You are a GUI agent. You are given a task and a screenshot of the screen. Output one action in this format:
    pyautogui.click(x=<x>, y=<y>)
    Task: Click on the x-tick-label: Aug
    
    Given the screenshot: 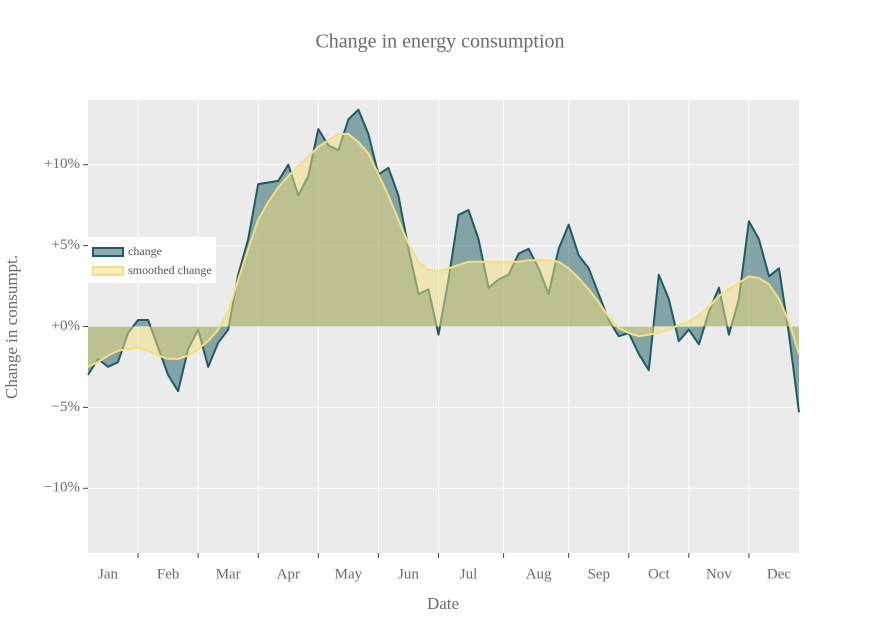 What is the action you would take?
    pyautogui.click(x=539, y=574)
    